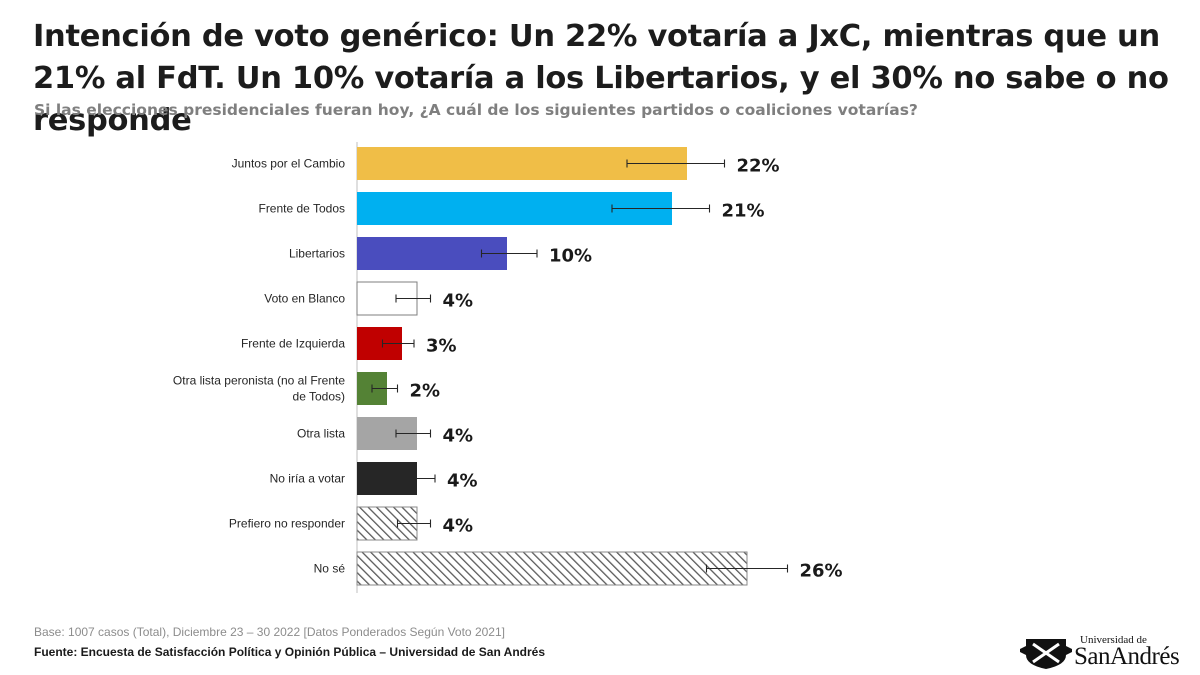  Describe the element at coordinates (552, 568) in the screenshot. I see `bar-no-se` at that location.